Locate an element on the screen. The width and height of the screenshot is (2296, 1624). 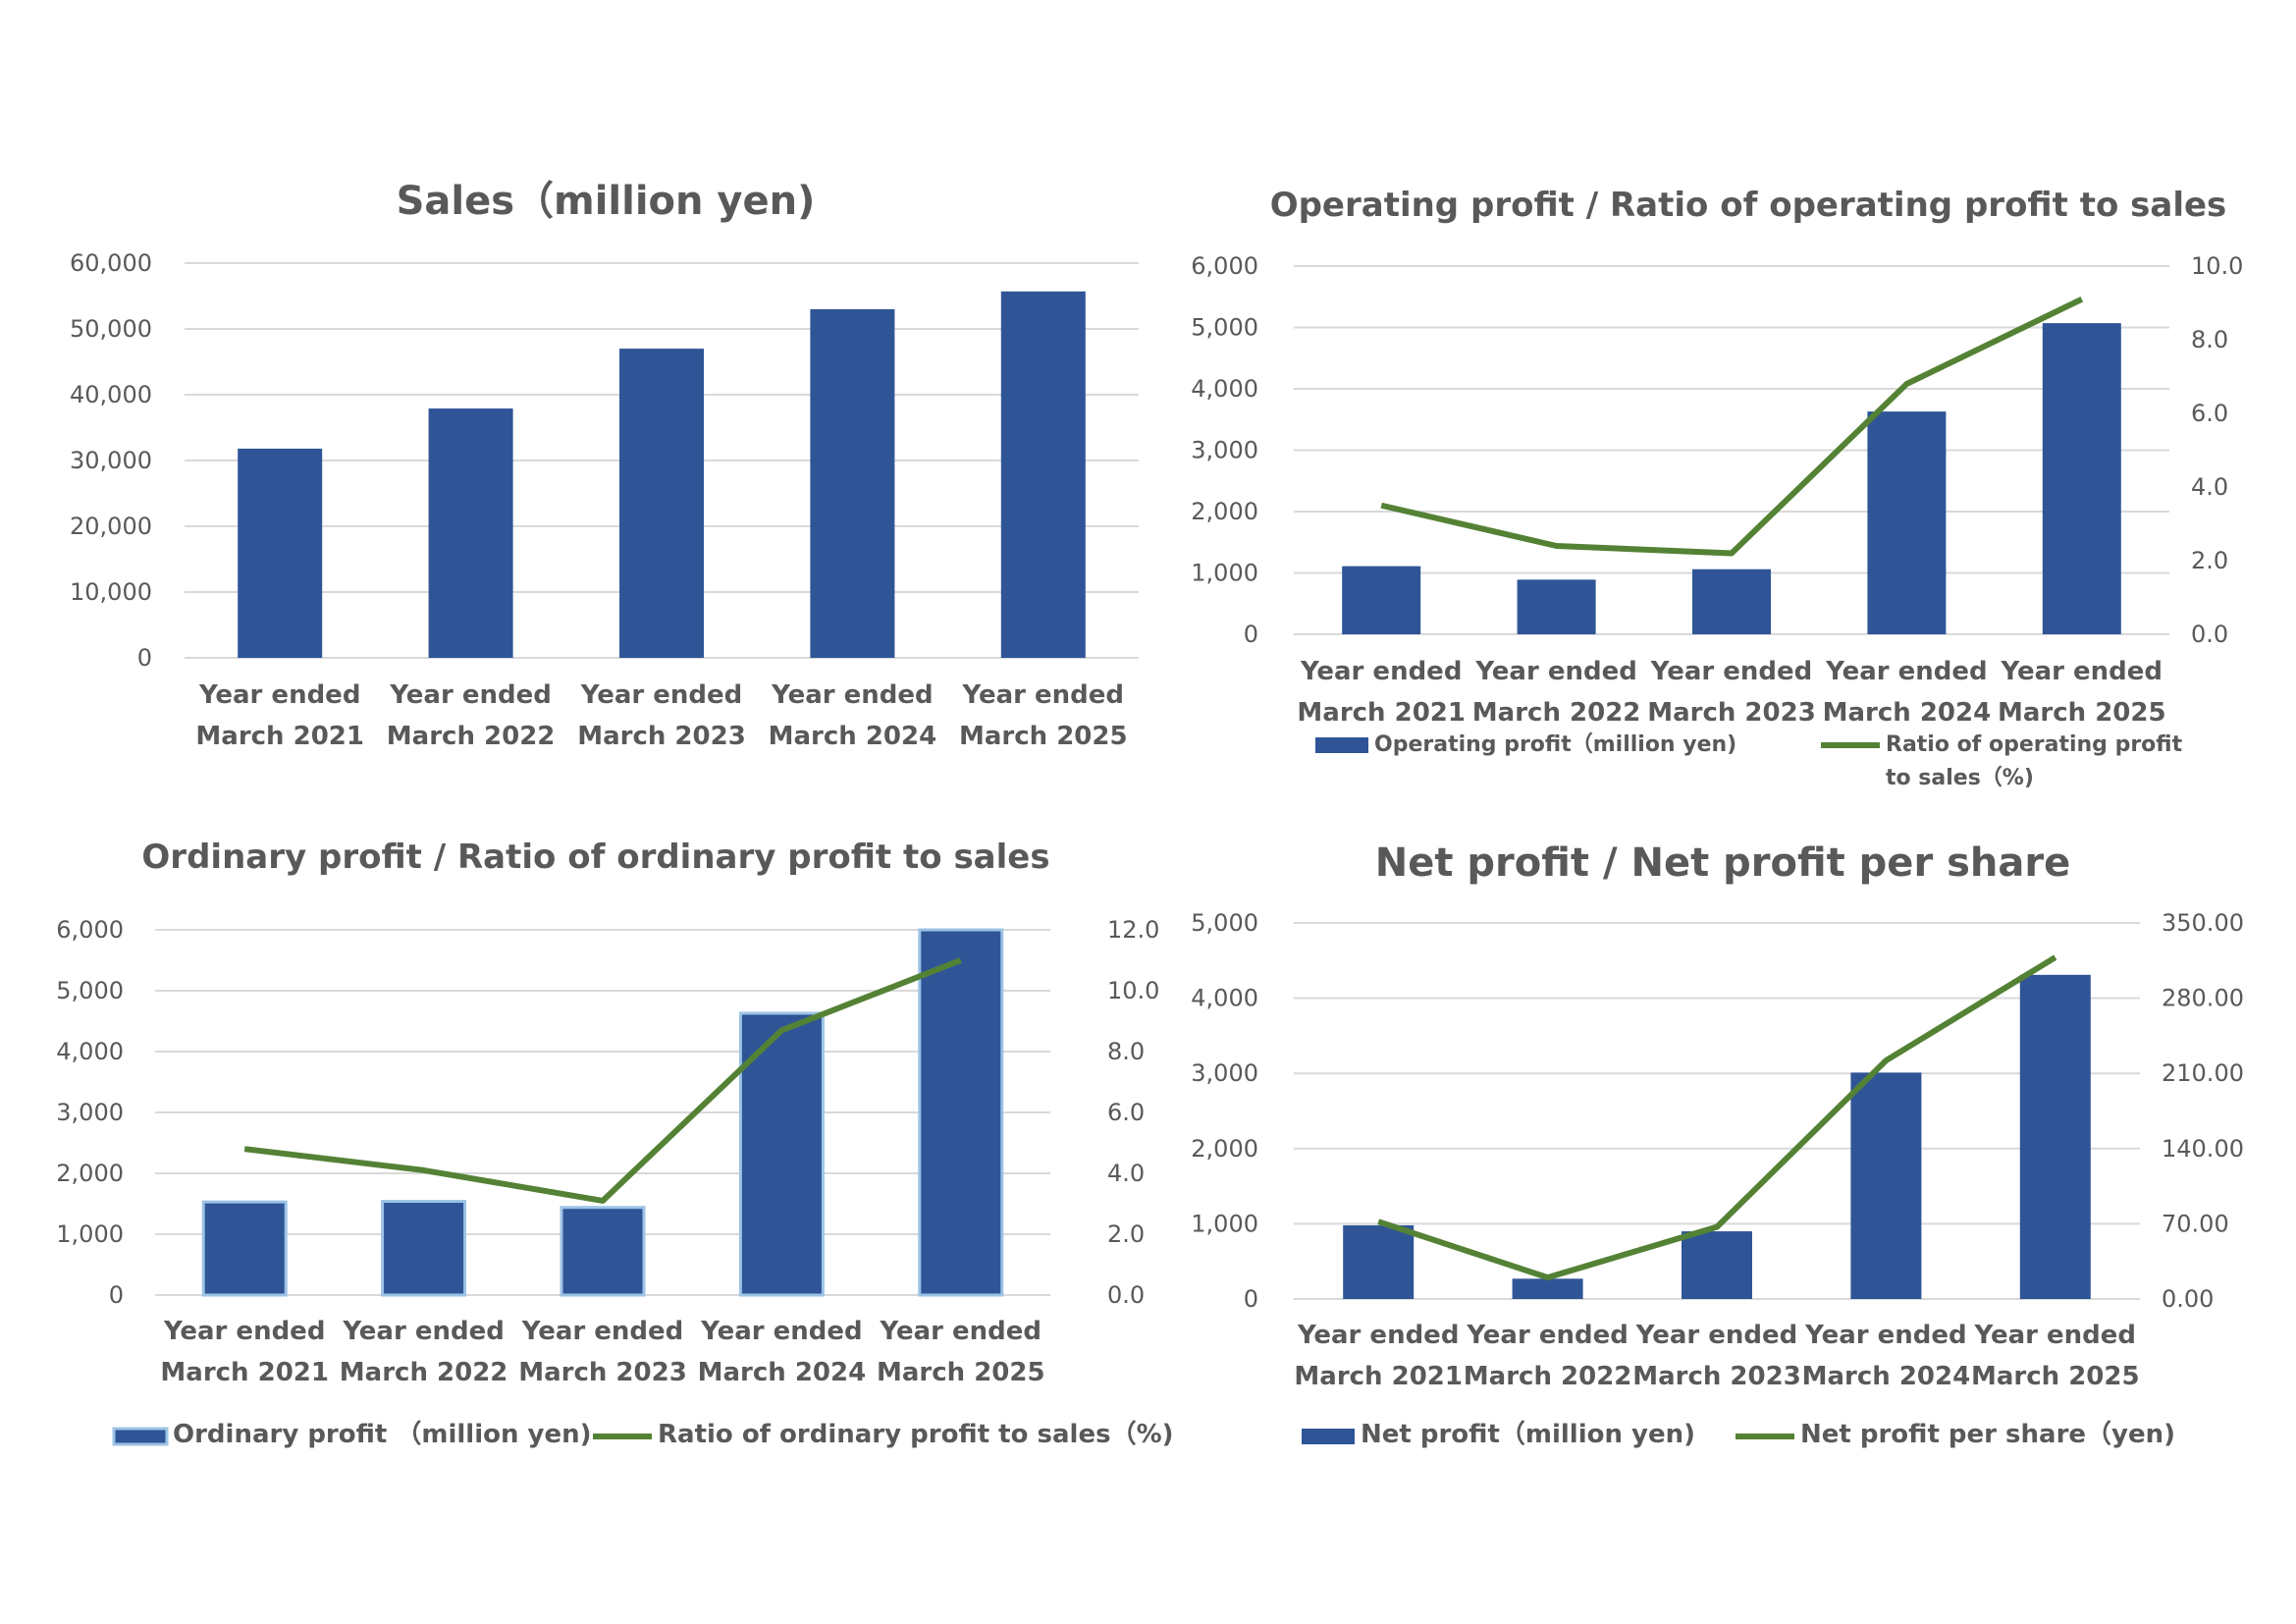
legend-label: Net profit（million yen) is located at coordinates (1528, 1434).